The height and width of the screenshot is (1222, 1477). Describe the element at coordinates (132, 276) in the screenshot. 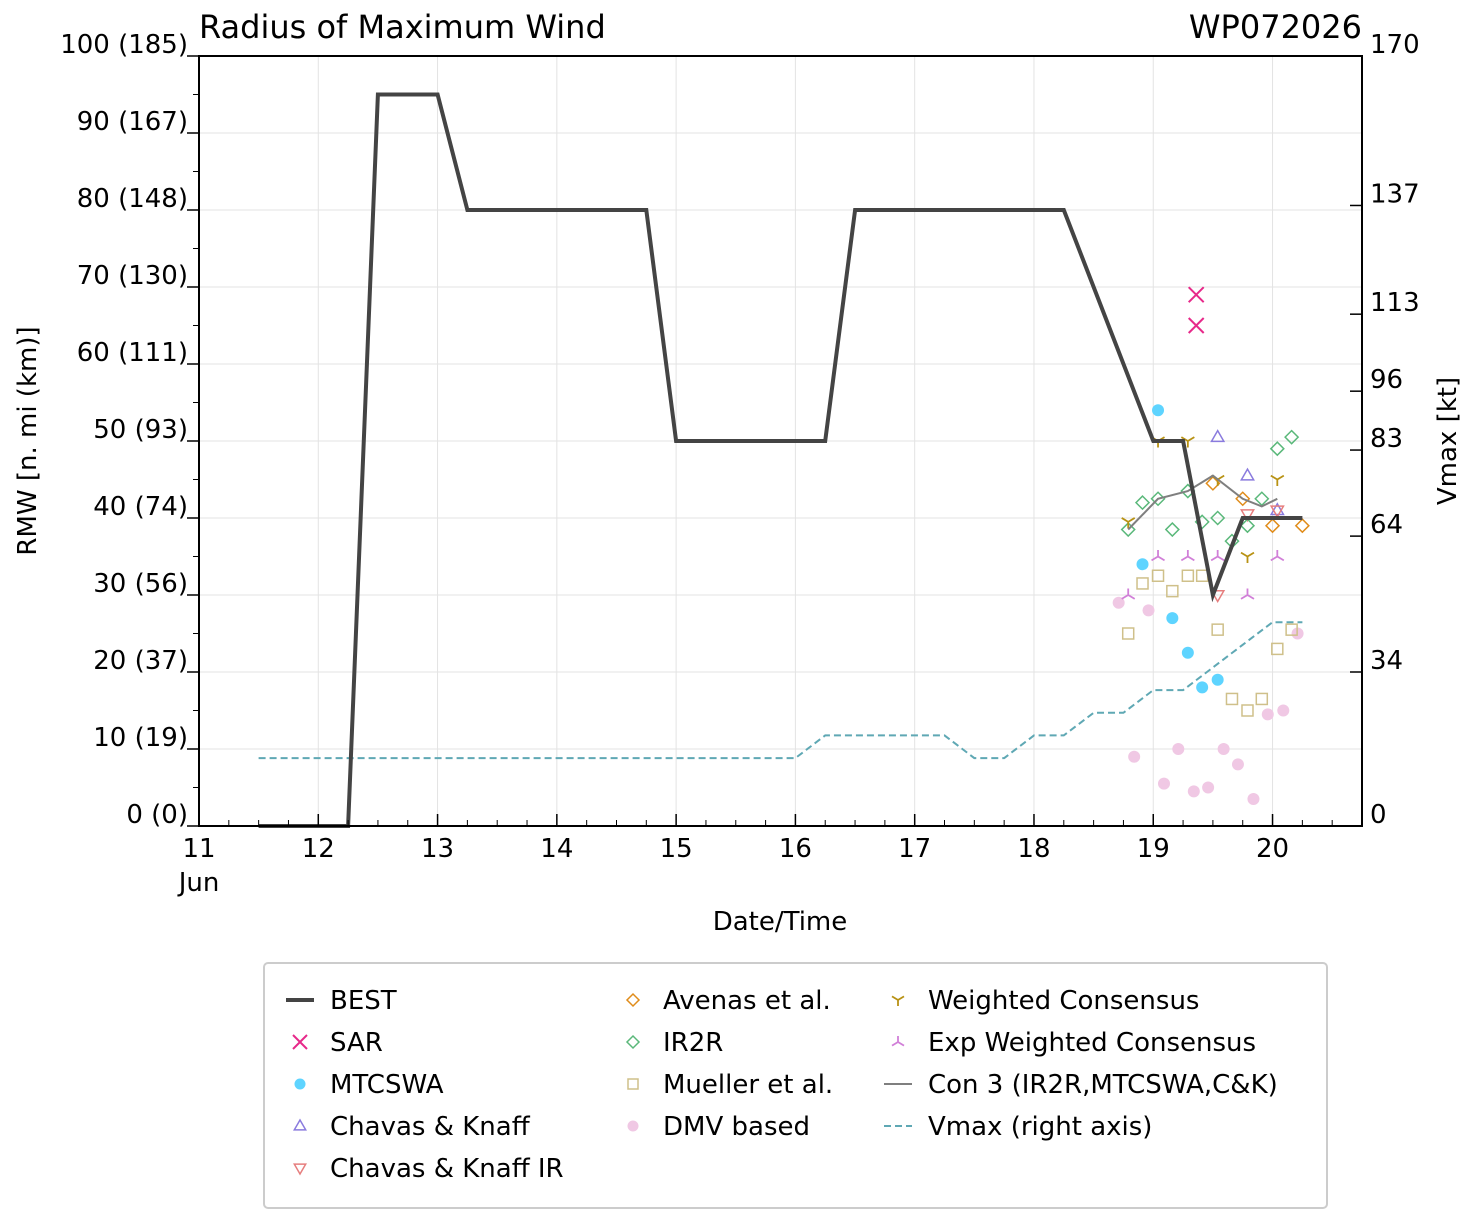

I see `y-tick-label: 70 (130)` at that location.